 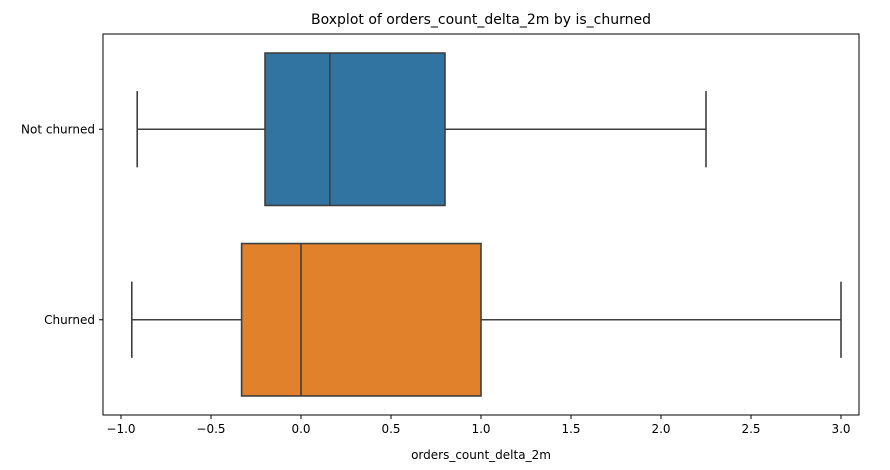 I want to click on x-tick-label: 0.5, so click(x=390, y=429).